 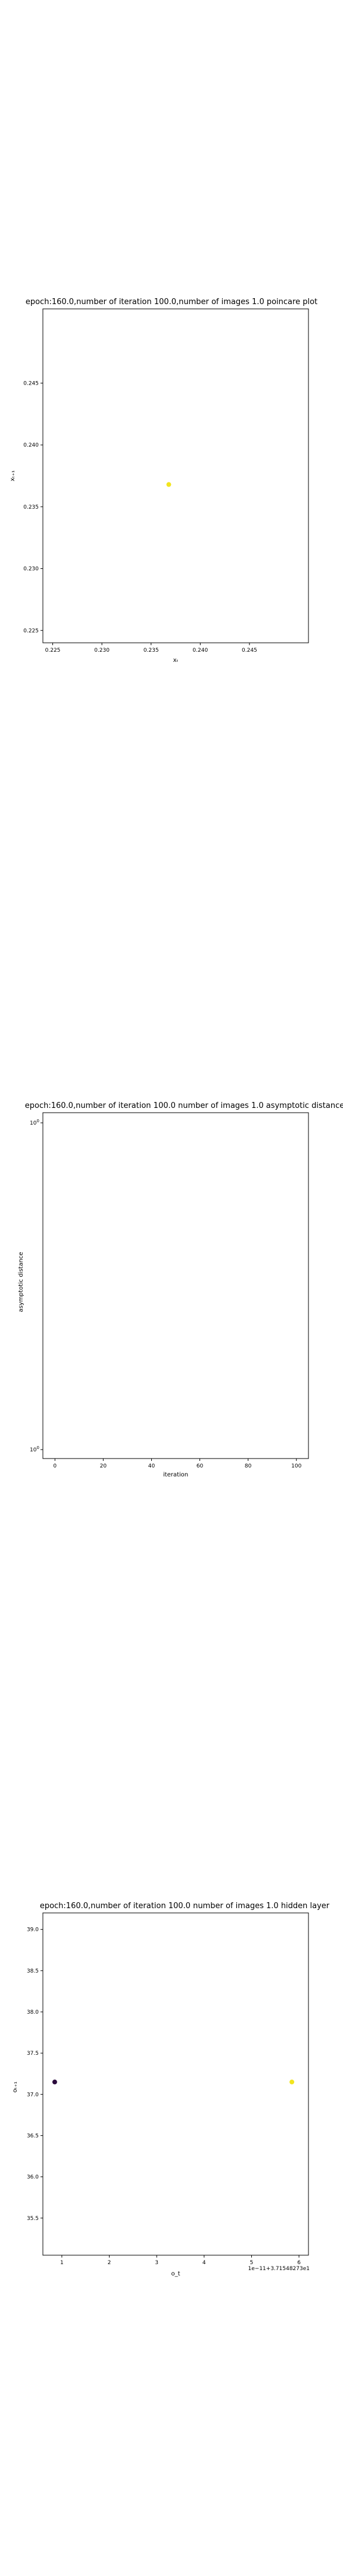 I want to click on x-tick-label: 0.245, so click(x=249, y=651).